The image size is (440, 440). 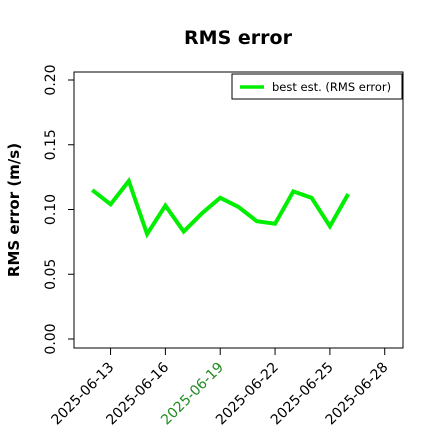 I want to click on y-axis: 0.00 0.05 0.10 0.15 0.20, so click(x=58, y=209).